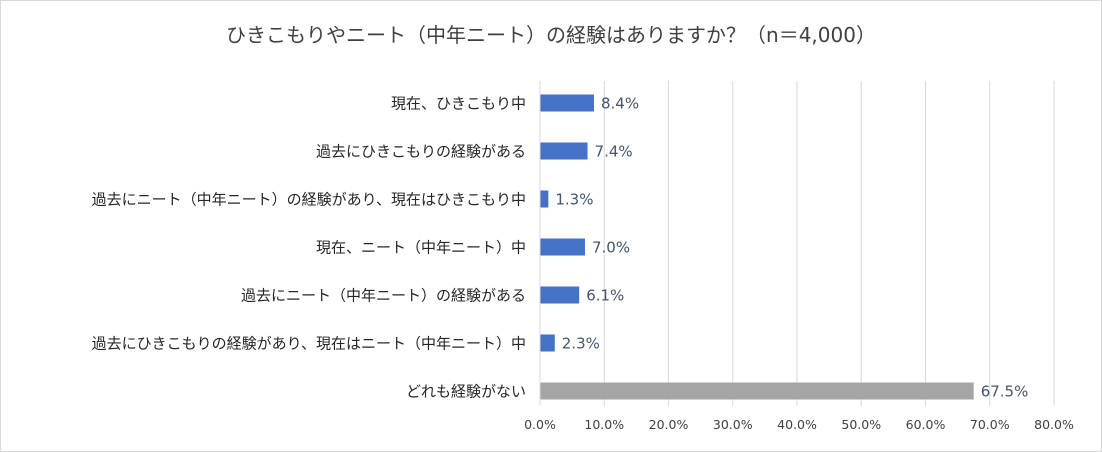  I want to click on data-label: 8.4%, so click(620, 104).